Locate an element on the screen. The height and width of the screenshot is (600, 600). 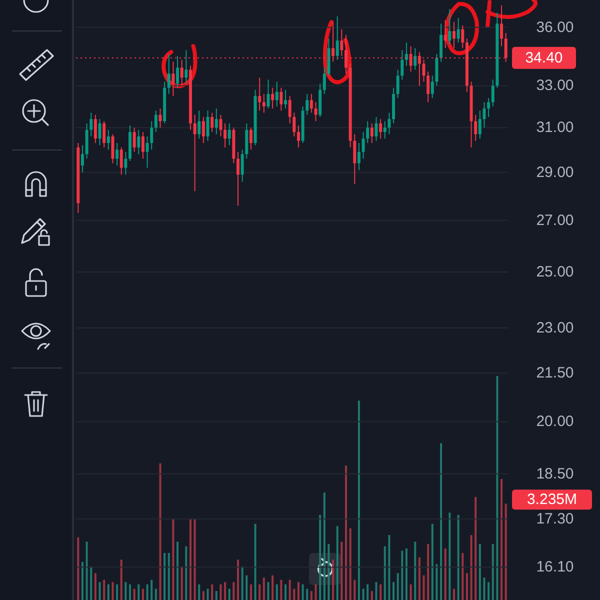
y-tick-label: 20.00 is located at coordinates (555, 421).